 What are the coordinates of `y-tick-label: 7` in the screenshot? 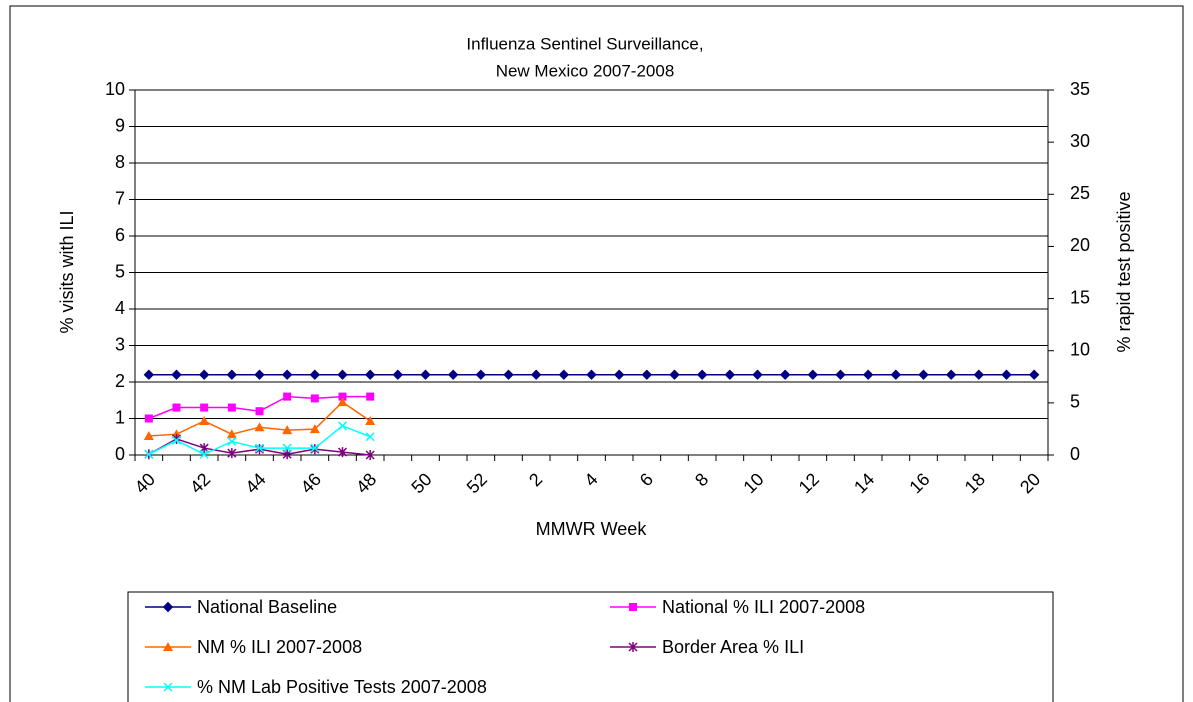 It's located at (120, 198).